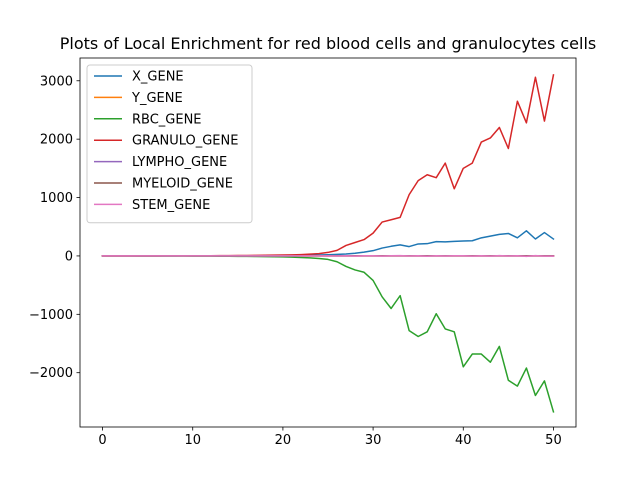 This screenshot has height=480, width=640. Describe the element at coordinates (192, 440) in the screenshot. I see `x-tick-label: 10` at that location.